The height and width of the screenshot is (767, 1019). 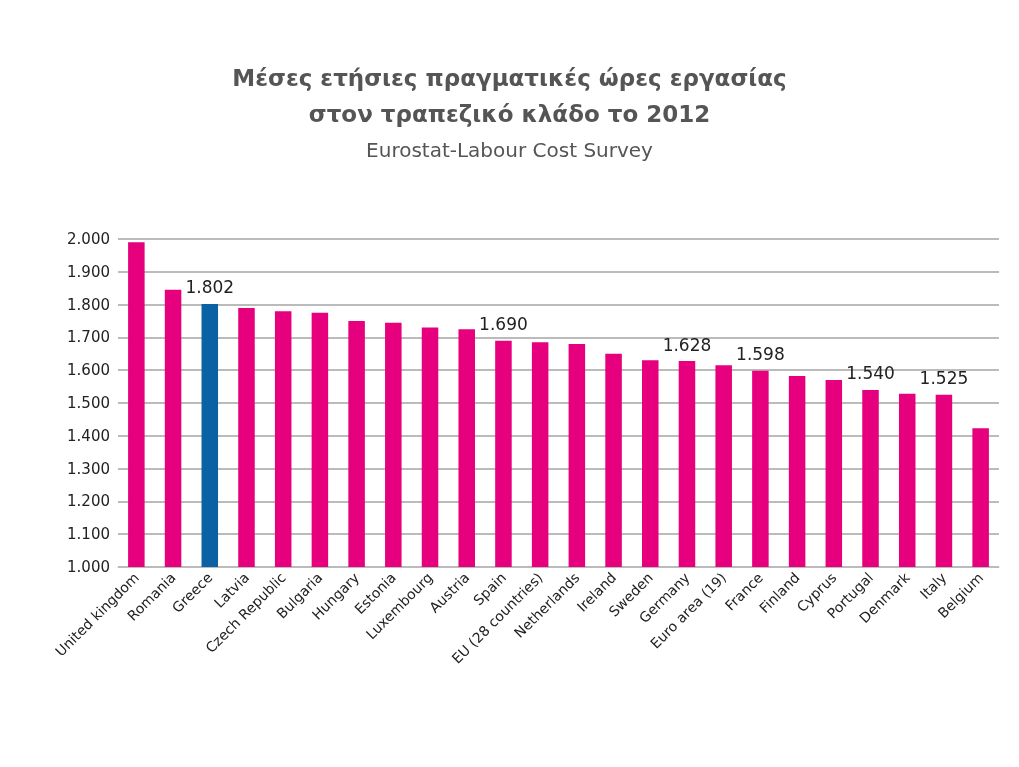 What do you see at coordinates (870, 373) in the screenshot?
I see `data-label: 1.540` at bounding box center [870, 373].